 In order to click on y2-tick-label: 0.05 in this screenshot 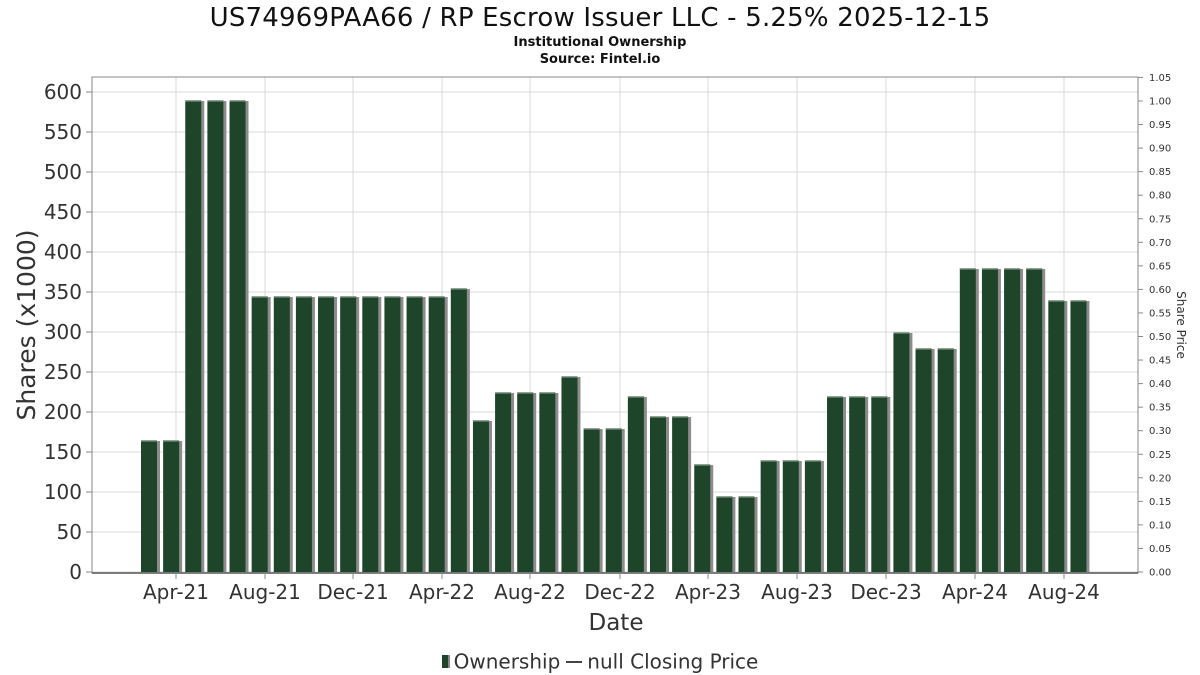, I will do `click(1160, 549)`.